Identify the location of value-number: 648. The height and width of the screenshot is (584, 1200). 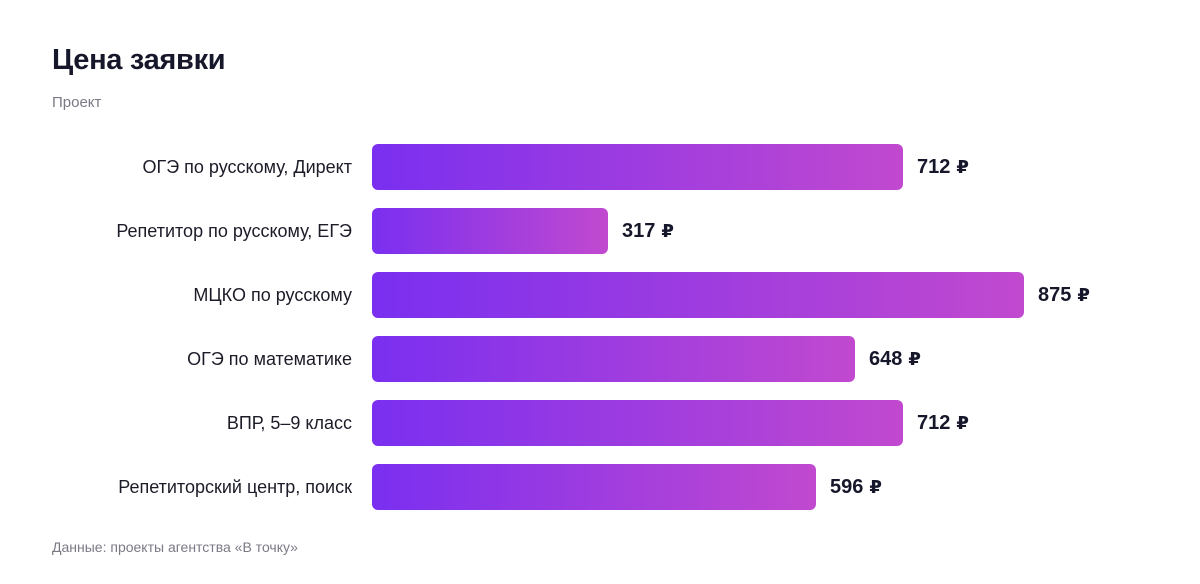
(885, 359).